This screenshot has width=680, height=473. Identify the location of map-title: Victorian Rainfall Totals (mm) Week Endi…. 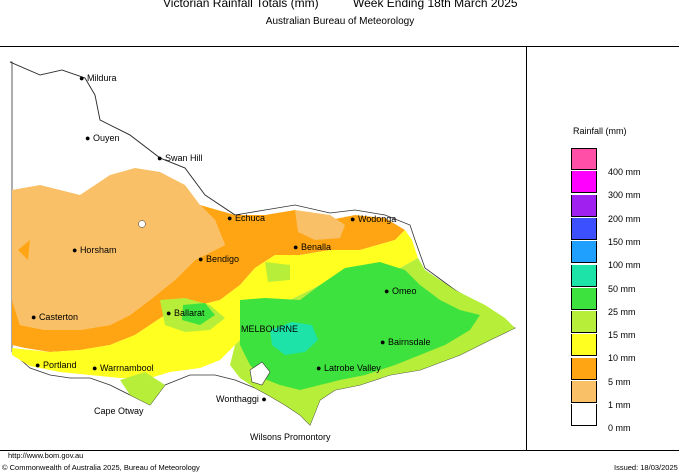
(340, 7).